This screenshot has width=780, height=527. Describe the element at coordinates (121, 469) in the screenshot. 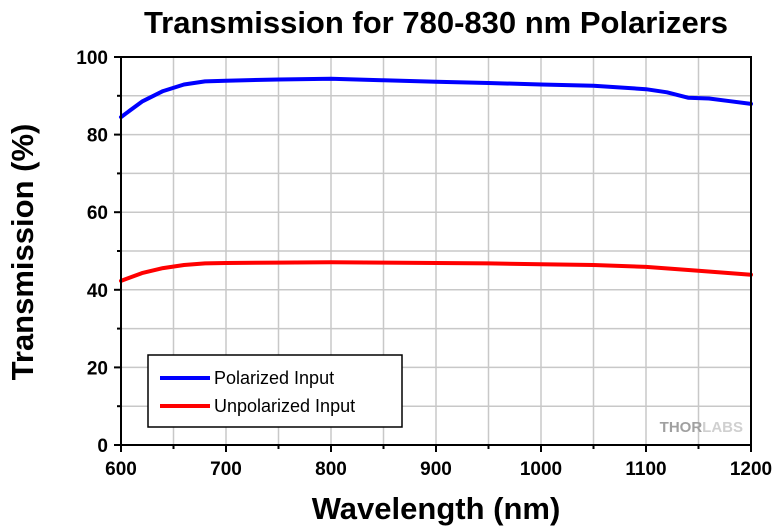

I see `x-tick-label: 600` at that location.